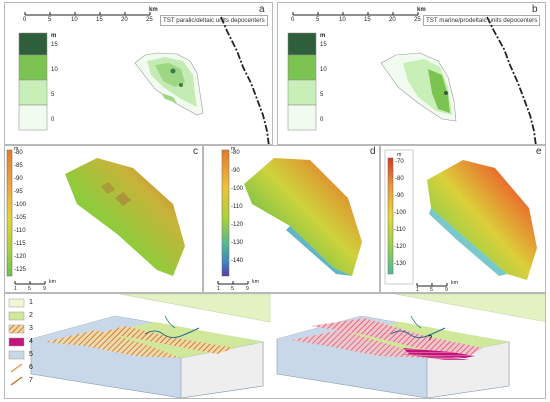  I want to click on map-b, so click(412, 78).